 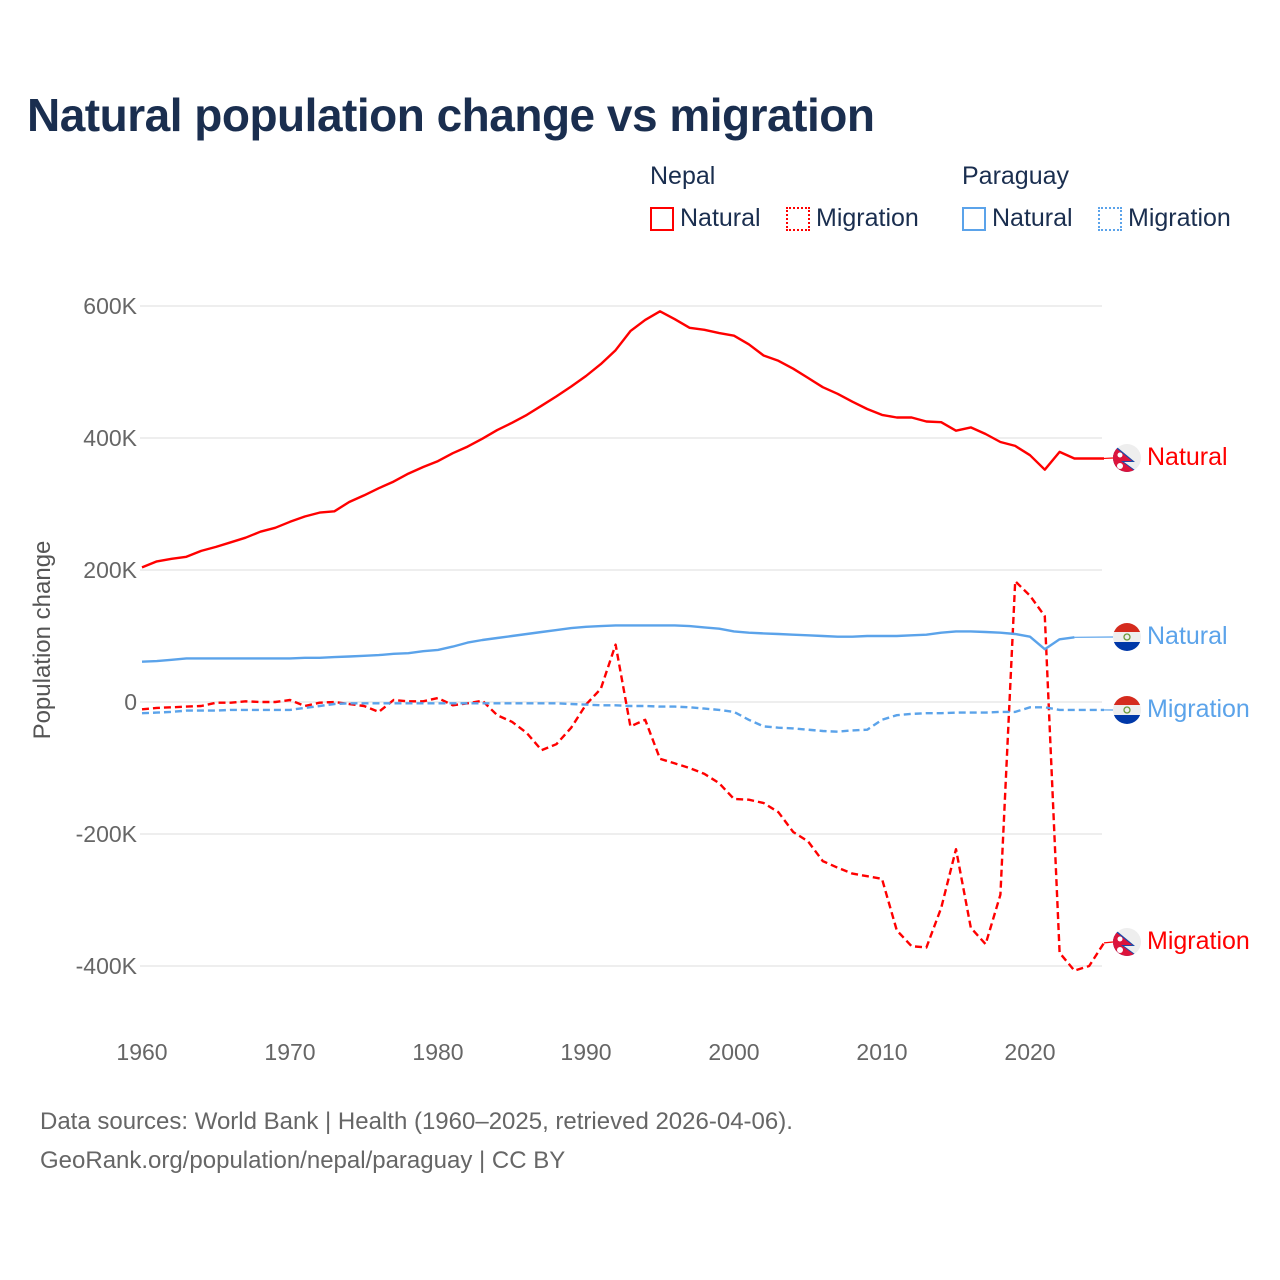 What do you see at coordinates (881, 1052) in the screenshot?
I see `x-tick-label: 2010` at bounding box center [881, 1052].